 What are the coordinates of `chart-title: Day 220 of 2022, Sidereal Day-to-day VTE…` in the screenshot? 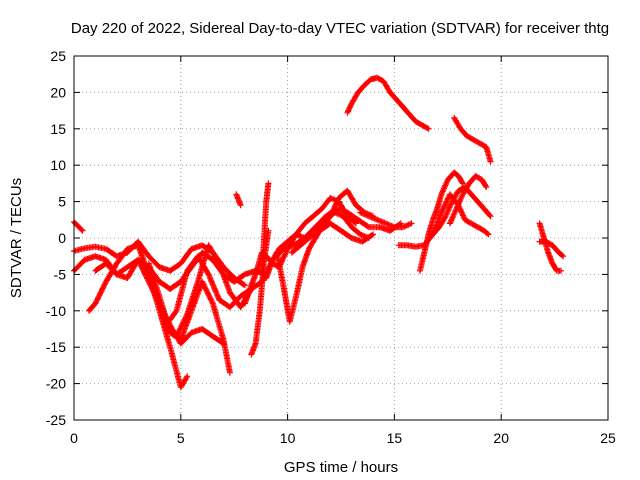 It's located at (340, 28).